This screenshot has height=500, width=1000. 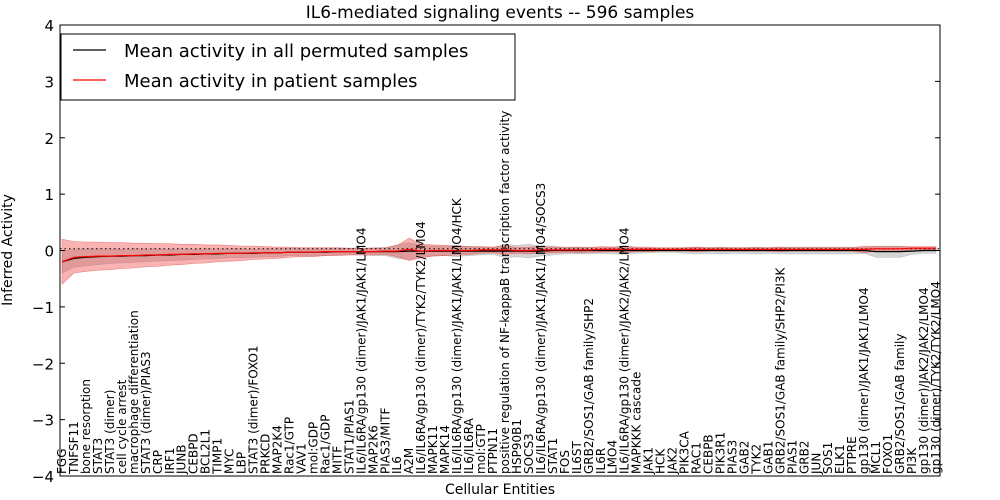 I want to click on x-tick-label: GRB2, so click(x=804, y=457).